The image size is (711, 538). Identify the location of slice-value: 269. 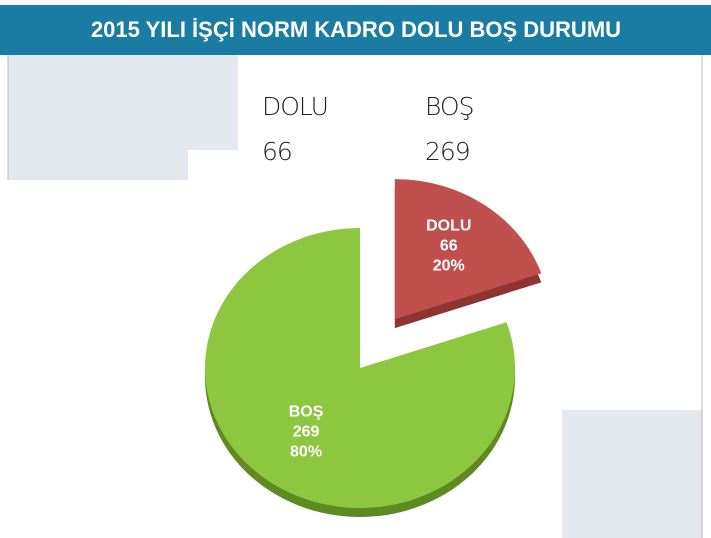
(306, 431).